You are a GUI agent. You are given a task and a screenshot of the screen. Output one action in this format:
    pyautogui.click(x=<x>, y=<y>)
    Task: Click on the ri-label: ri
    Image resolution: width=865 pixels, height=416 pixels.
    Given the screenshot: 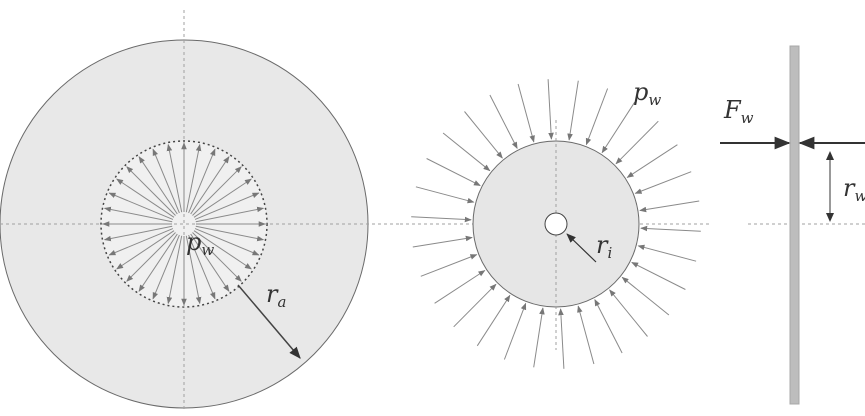 What is the action you would take?
    pyautogui.click(x=604, y=246)
    